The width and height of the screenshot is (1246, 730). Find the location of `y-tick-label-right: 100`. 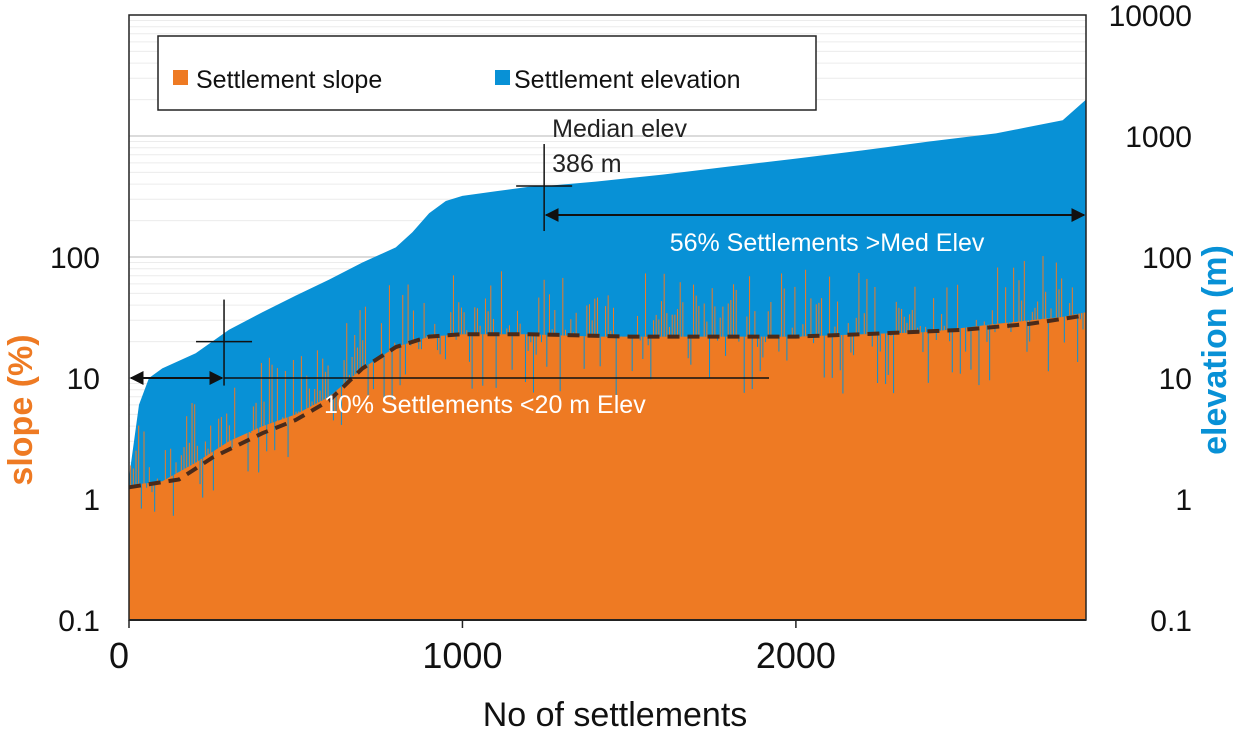

y-tick-label-right: 100 is located at coordinates (1167, 258).